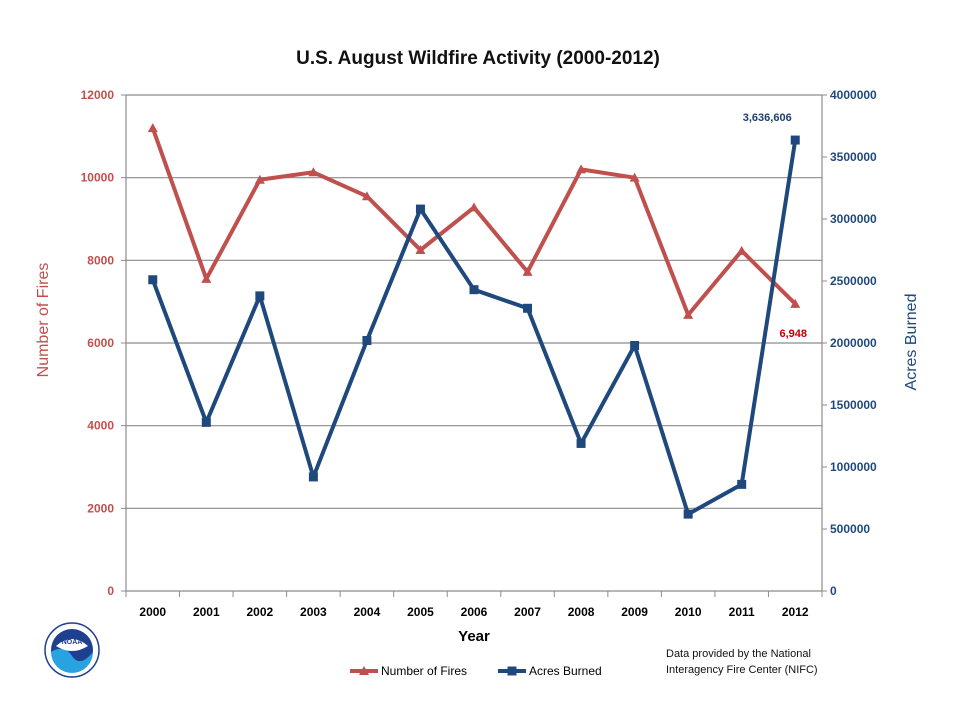  What do you see at coordinates (634, 612) in the screenshot?
I see `x-tick-label: 2009` at bounding box center [634, 612].